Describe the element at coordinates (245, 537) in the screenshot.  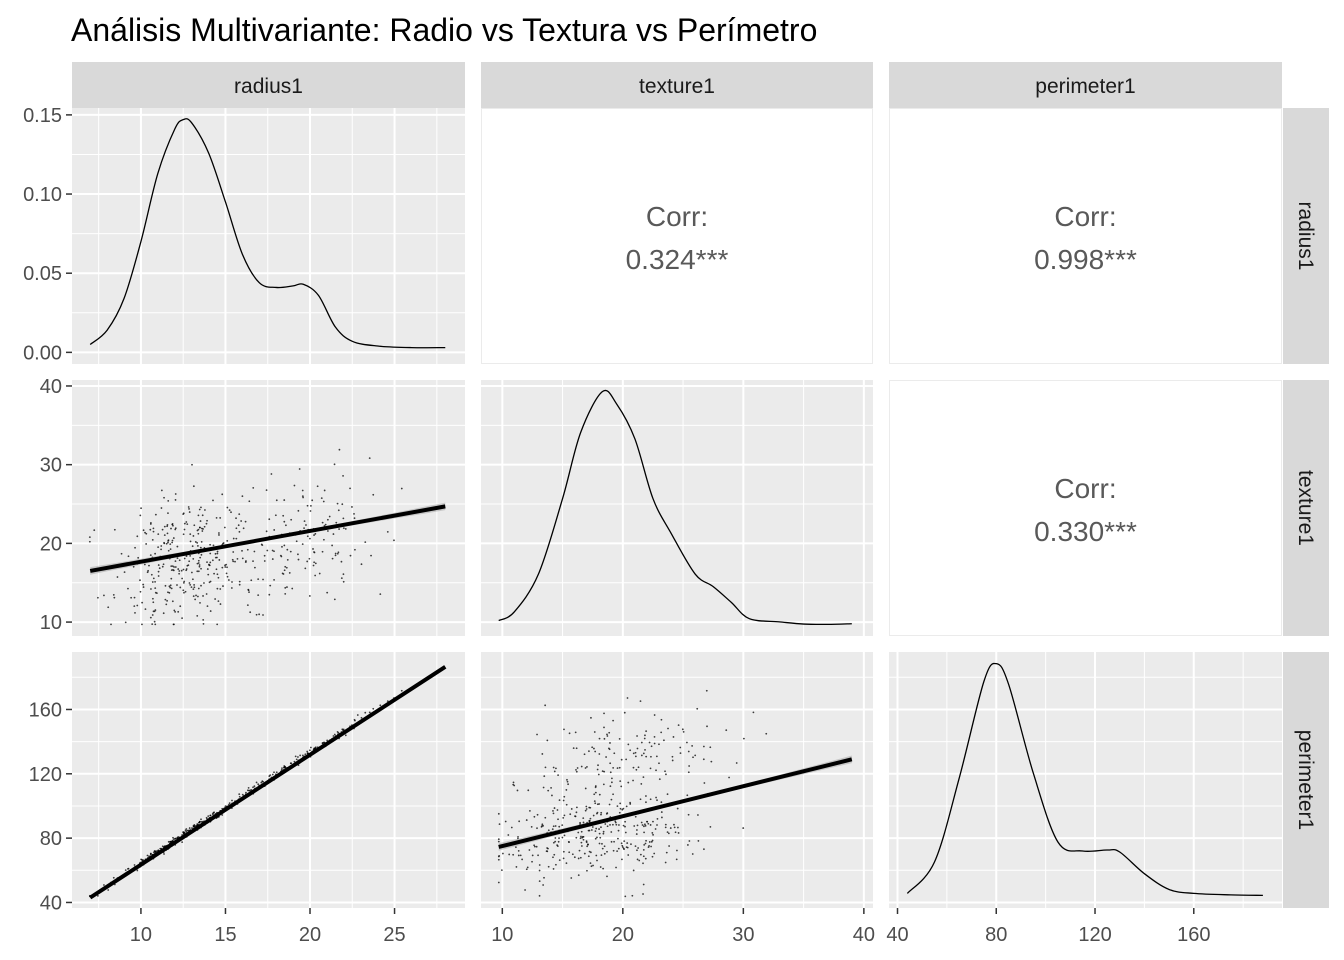
I see `points-radius1-texture1` at that location.